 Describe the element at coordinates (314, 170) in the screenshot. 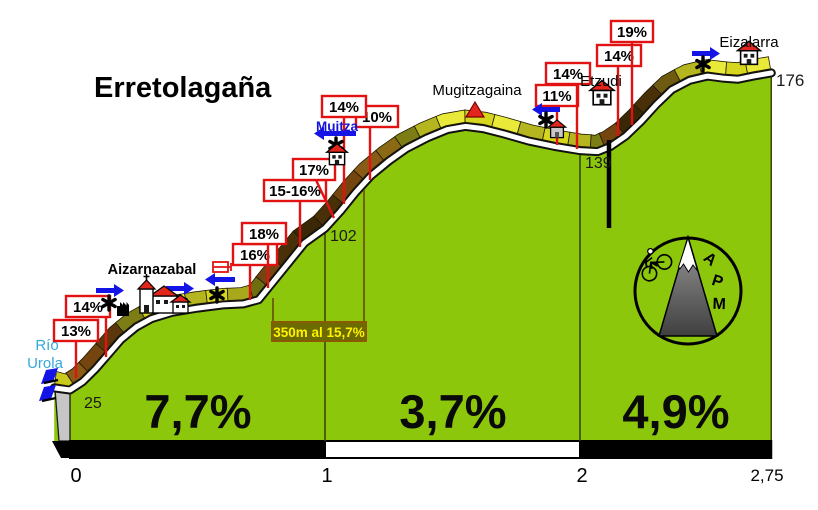

I see `svg-text: 17%` at that location.